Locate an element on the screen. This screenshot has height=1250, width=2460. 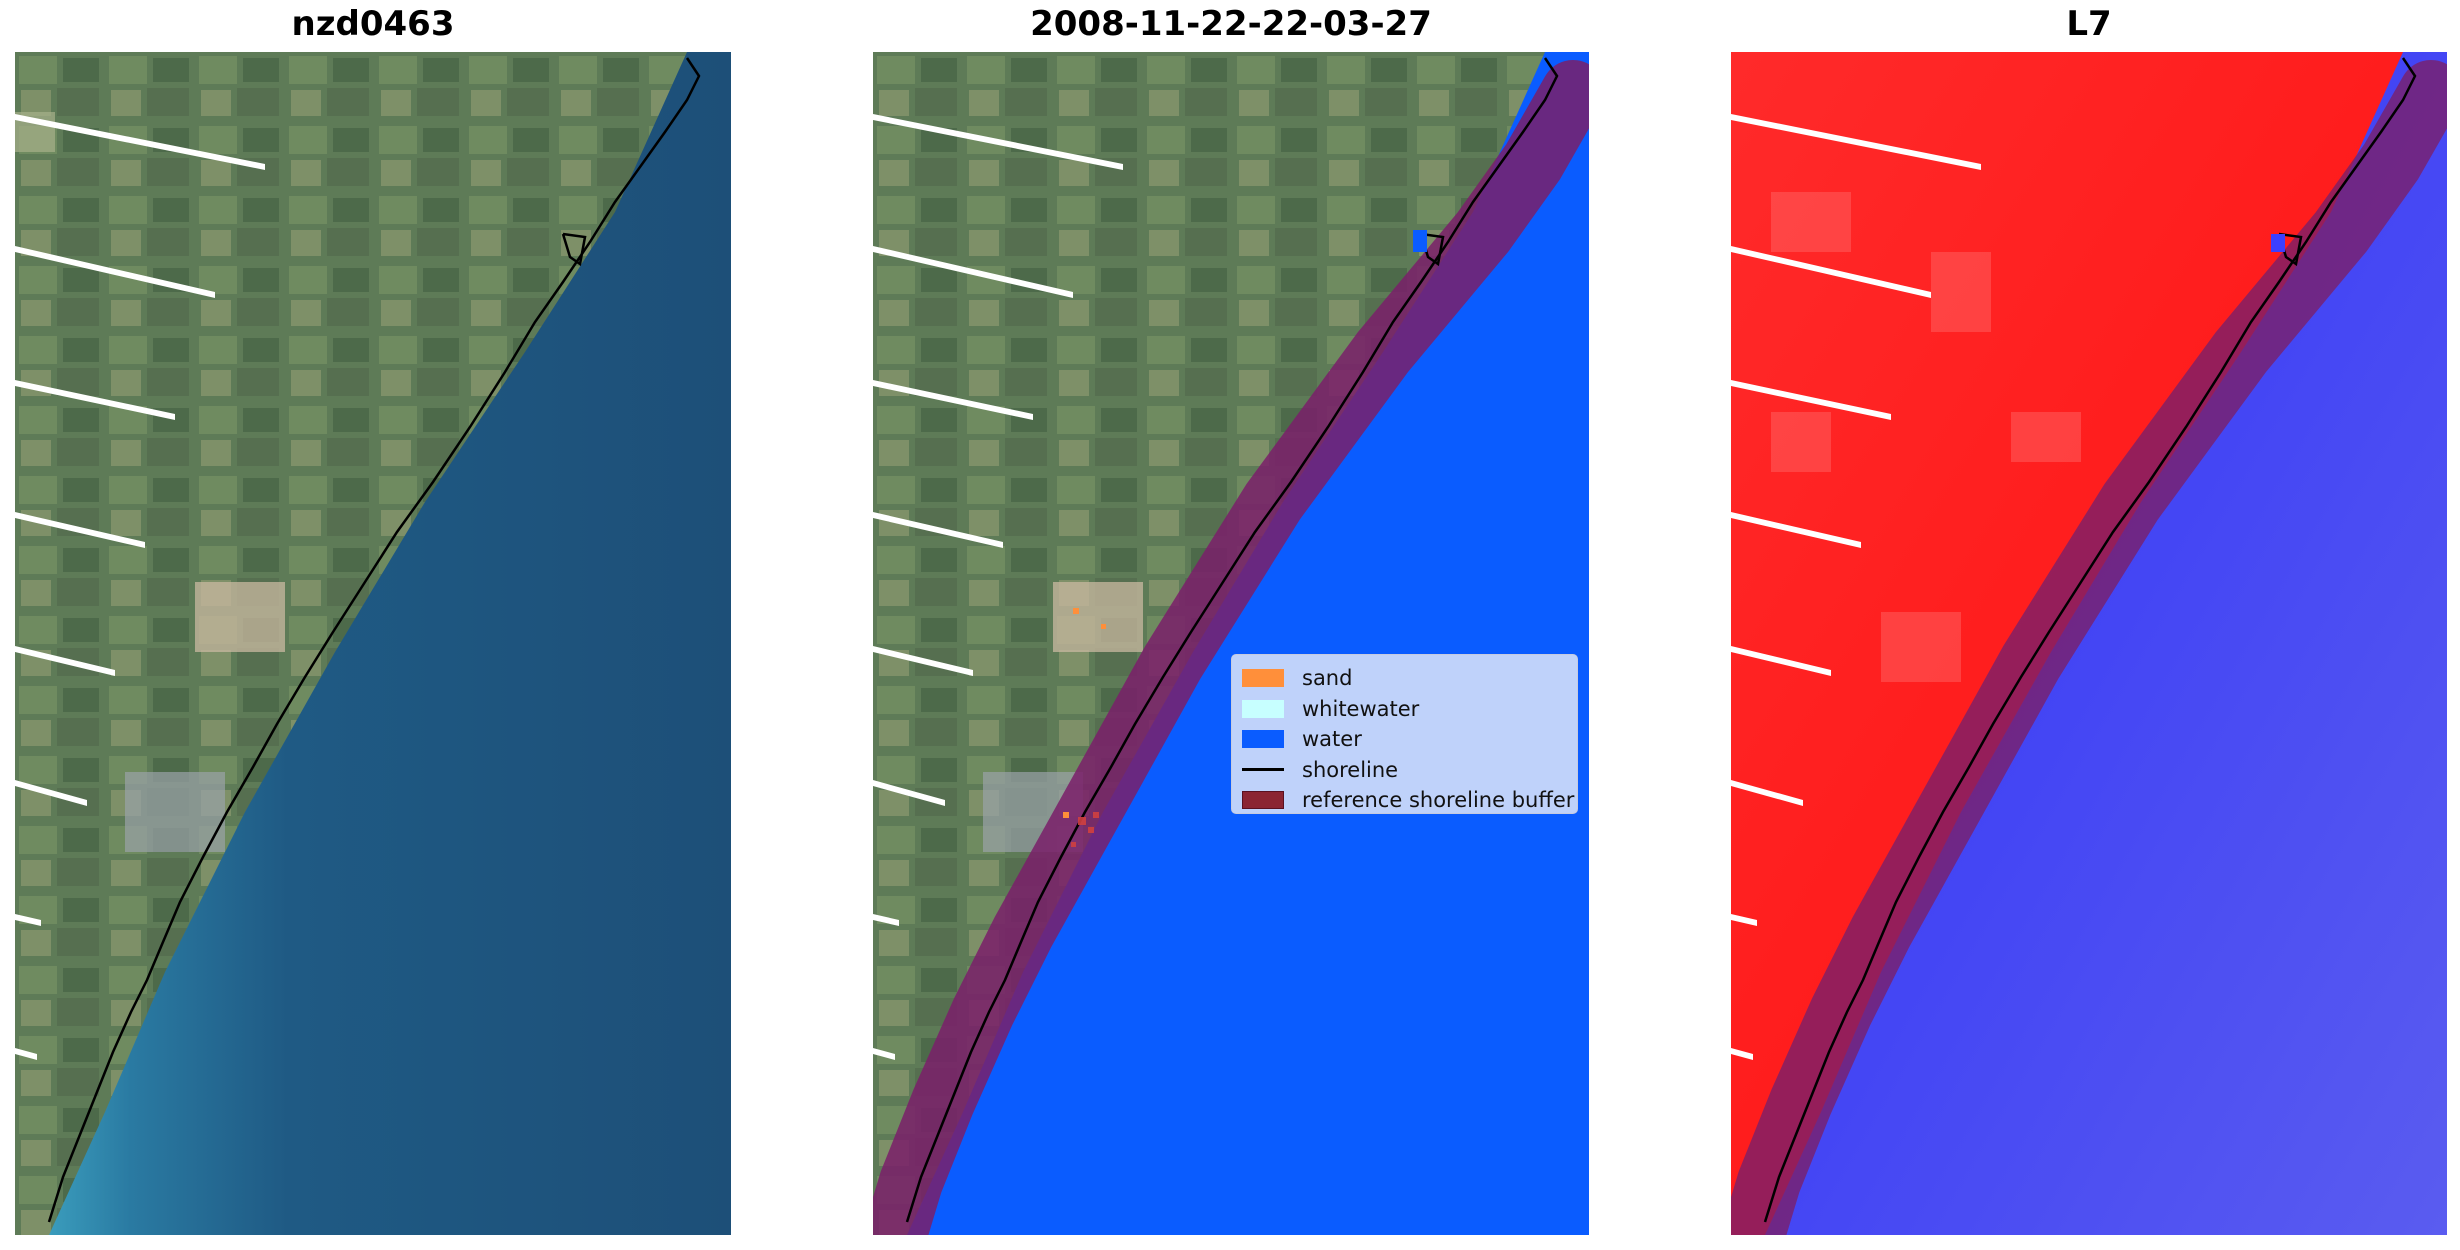
panel-title-classified: 2008-11-22-22-03-27 is located at coordinates (1231, 24).